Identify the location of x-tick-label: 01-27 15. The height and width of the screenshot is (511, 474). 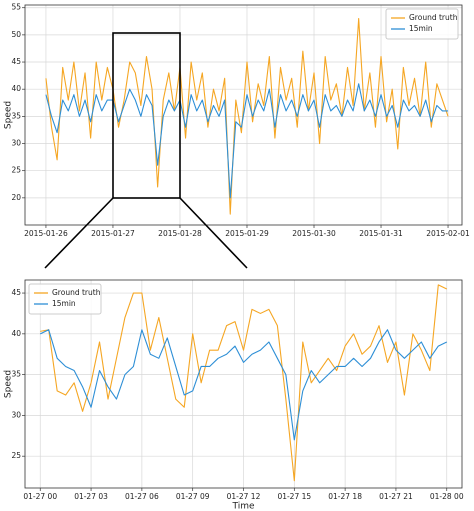
(294, 496).